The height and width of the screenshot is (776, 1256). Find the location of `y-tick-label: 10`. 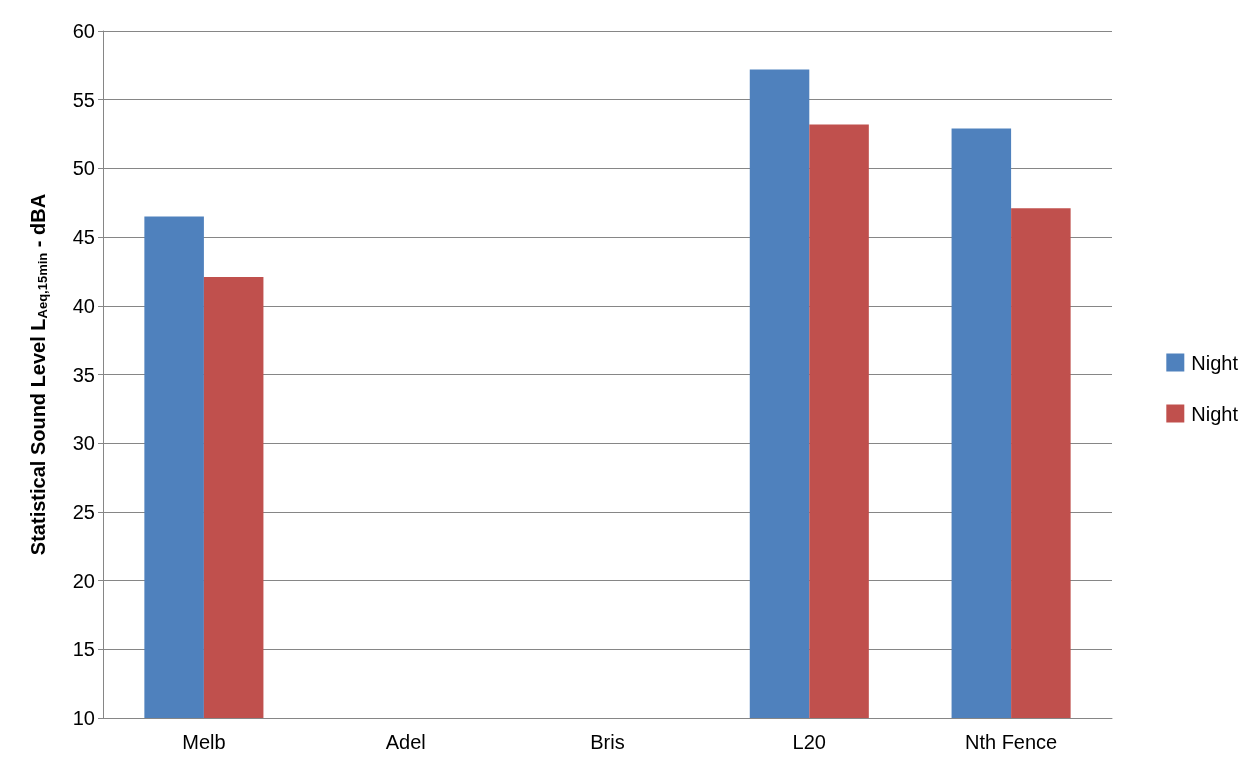

y-tick-label: 10 is located at coordinates (83, 718).